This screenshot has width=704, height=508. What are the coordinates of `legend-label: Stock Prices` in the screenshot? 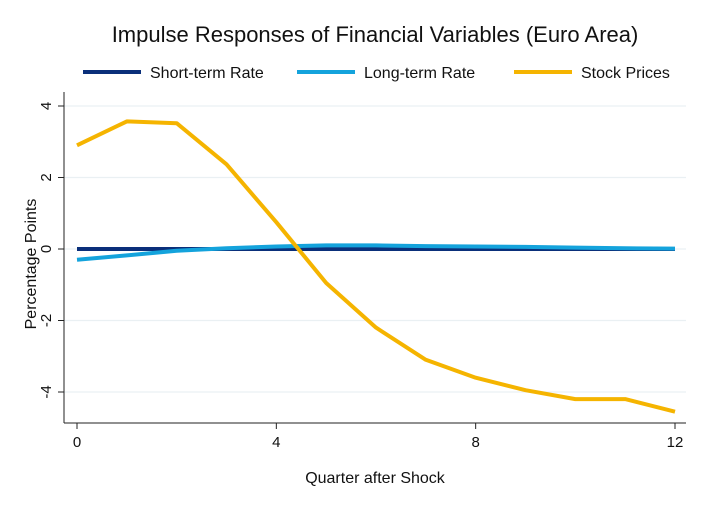 It's located at (625, 73).